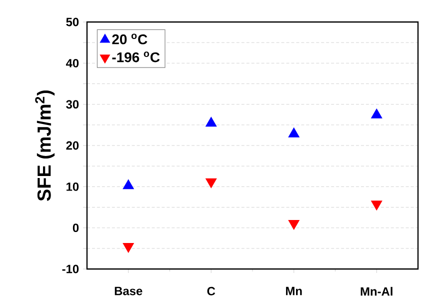 The width and height of the screenshot is (435, 307). What do you see at coordinates (130, 39) in the screenshot?
I see `legend-label: 20 $^{o}$C` at bounding box center [130, 39].